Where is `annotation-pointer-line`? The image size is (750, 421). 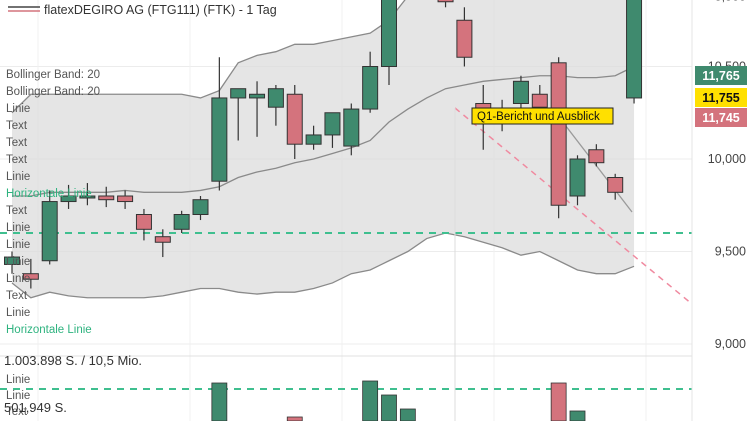
annotation-pointer-line is located at coordinates (597, 166).